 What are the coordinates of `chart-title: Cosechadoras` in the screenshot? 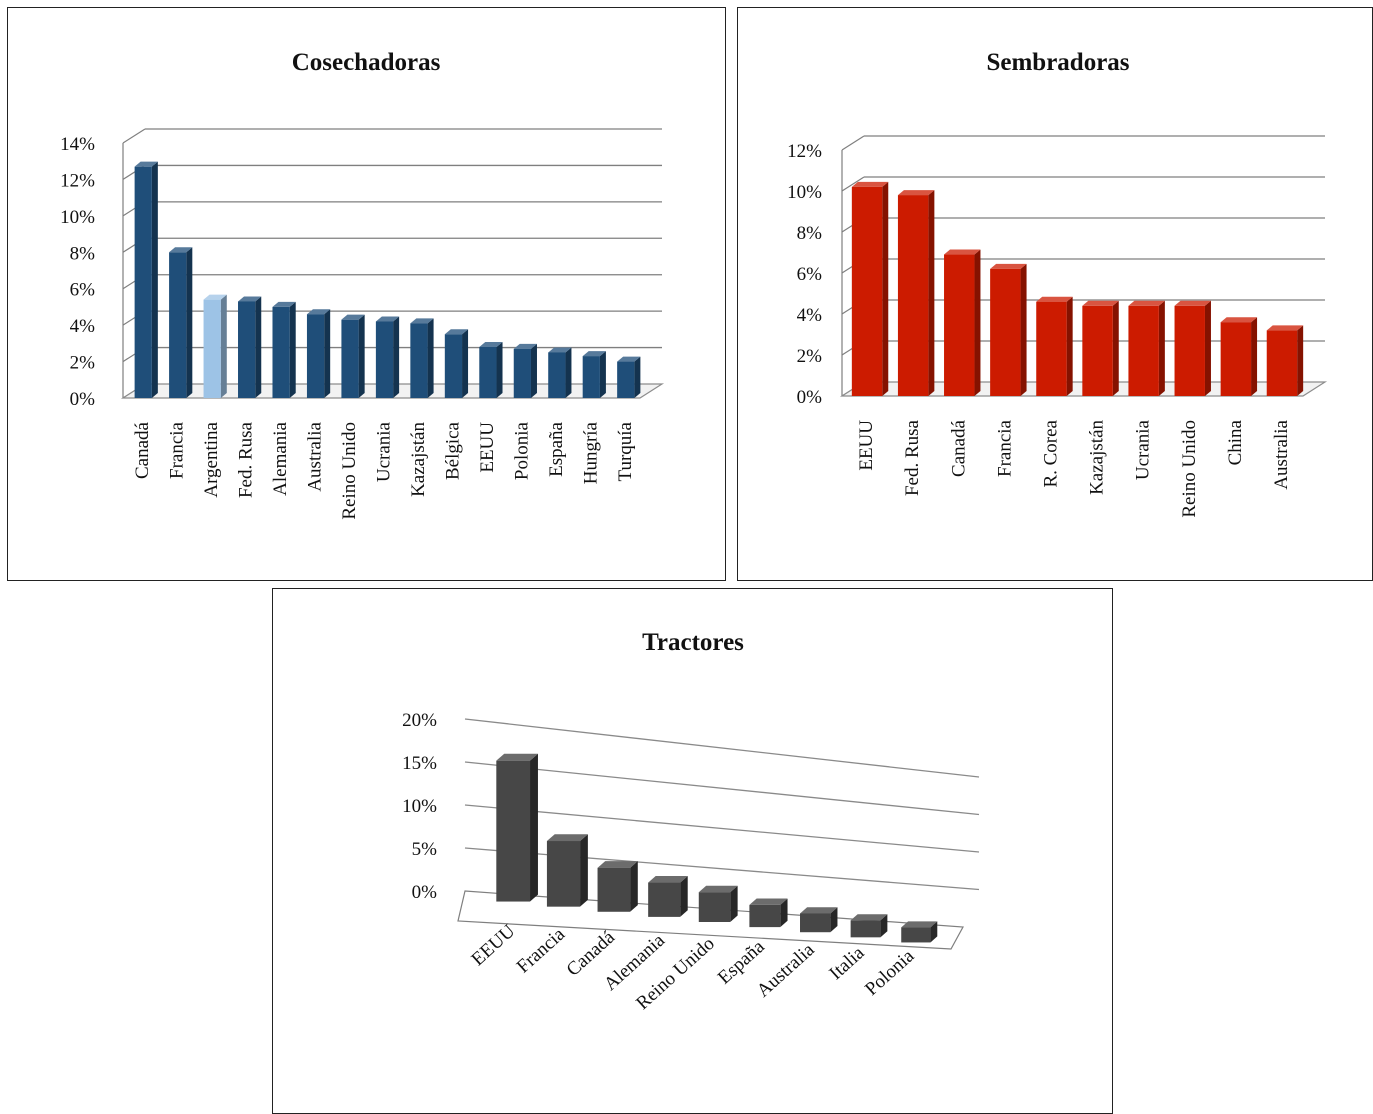 It's located at (366, 62).